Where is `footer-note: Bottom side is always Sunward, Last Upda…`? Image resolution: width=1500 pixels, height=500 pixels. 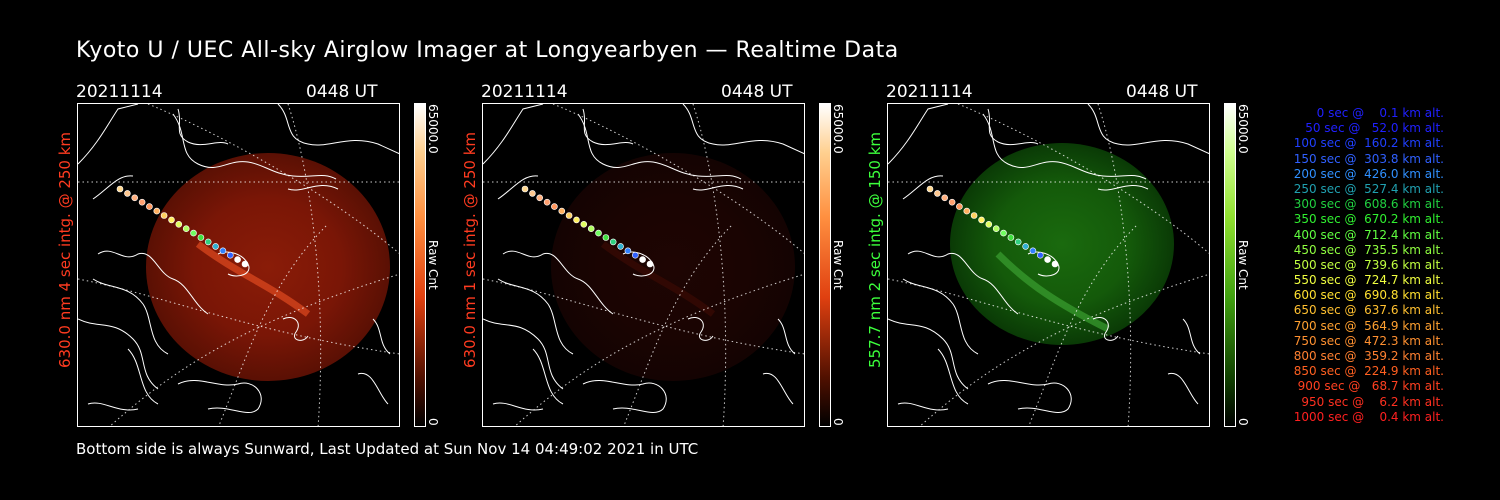
footer-note: Bottom side is always Sunward, Last Upda… is located at coordinates (387, 449).